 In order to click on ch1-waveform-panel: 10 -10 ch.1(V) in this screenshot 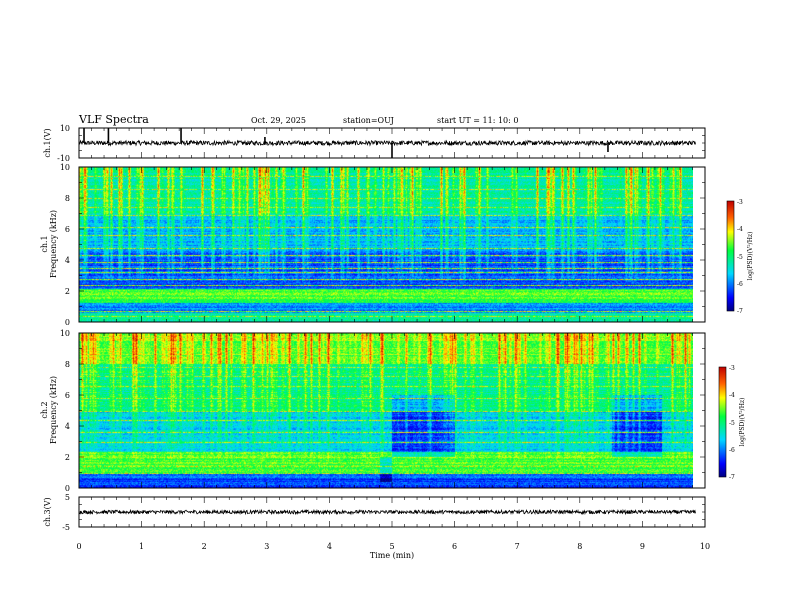, I will do `click(374, 143)`.